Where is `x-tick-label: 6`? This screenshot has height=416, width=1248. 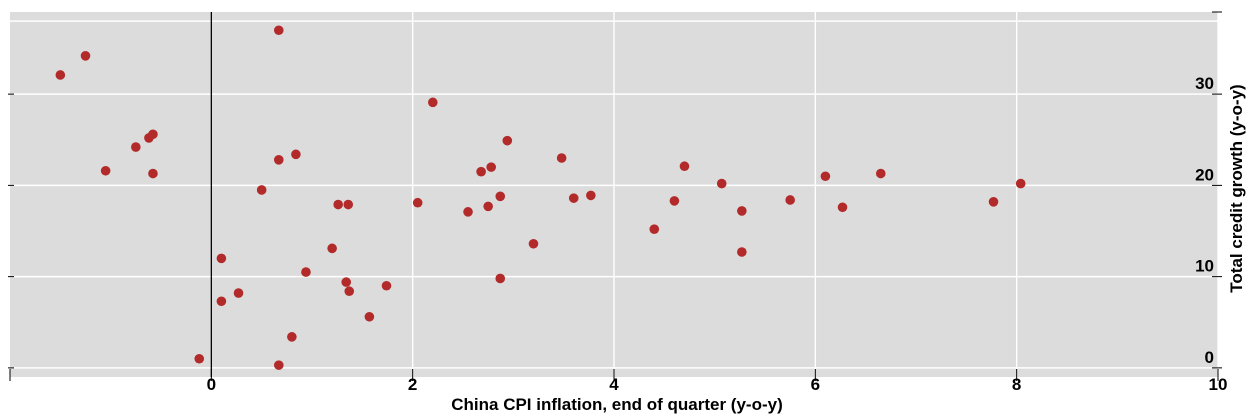 x-tick-label: 6 is located at coordinates (815, 384).